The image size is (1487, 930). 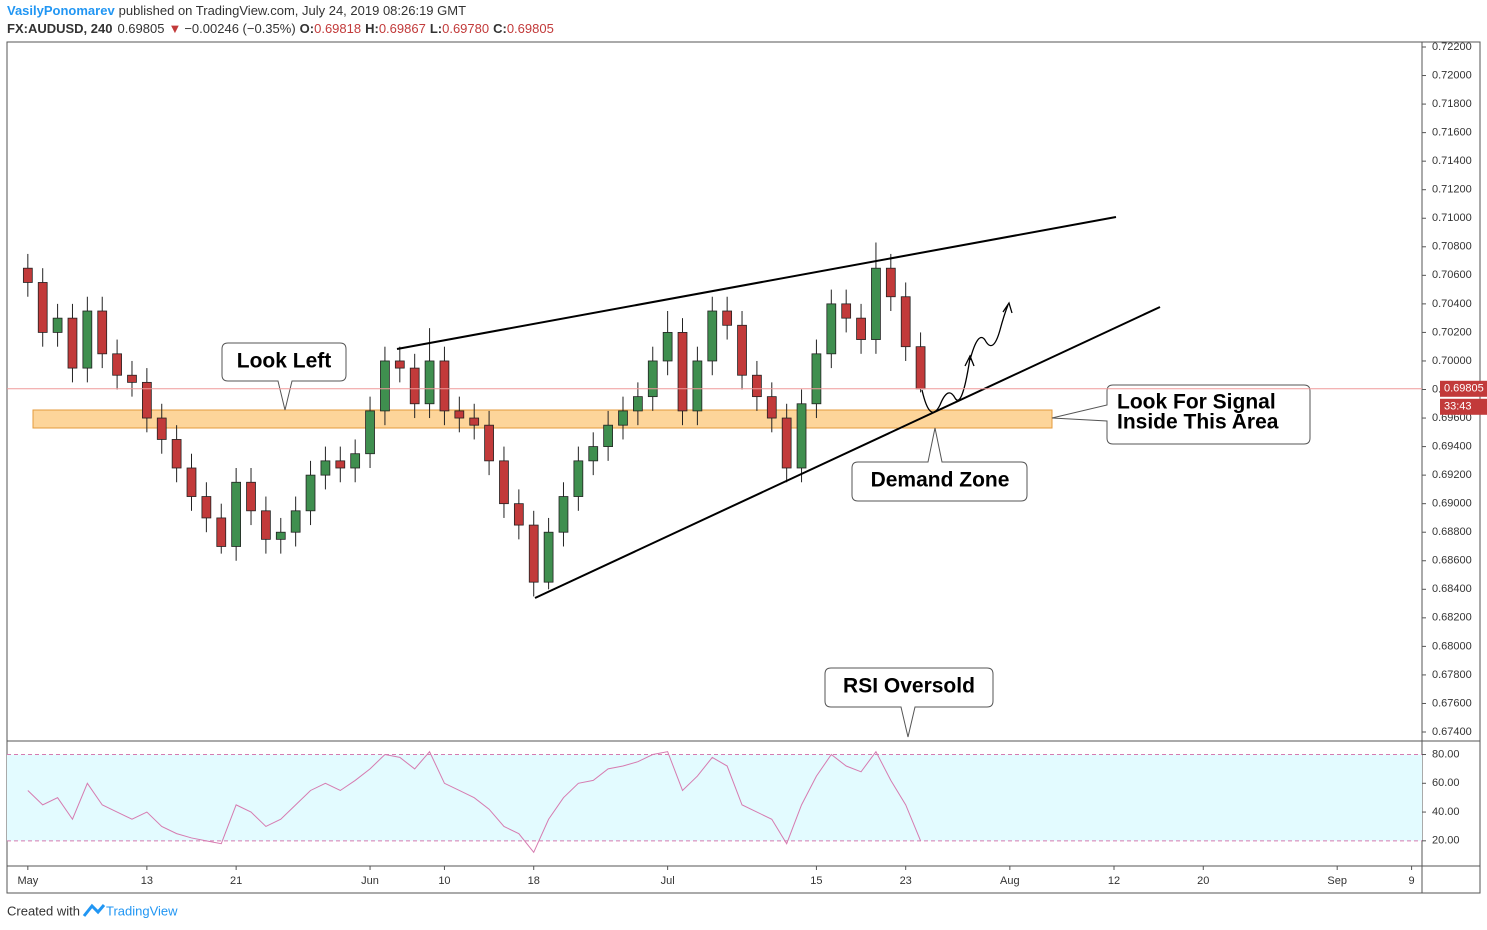 What do you see at coordinates (140, 28) in the screenshot?
I see `last: 0.69805` at bounding box center [140, 28].